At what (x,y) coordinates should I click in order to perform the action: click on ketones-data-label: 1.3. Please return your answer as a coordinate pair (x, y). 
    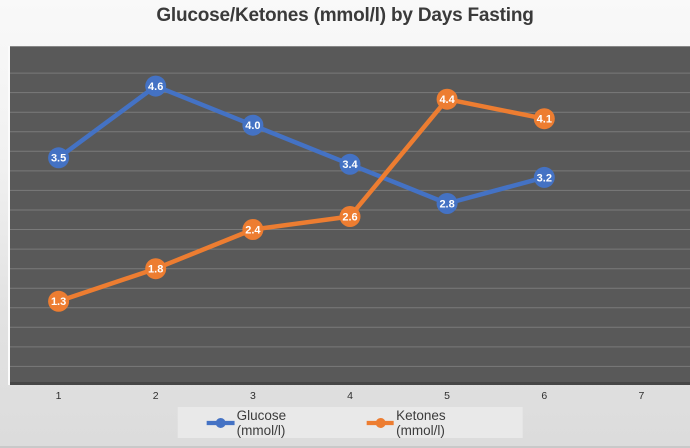
    Looking at the image, I should click on (58, 302).